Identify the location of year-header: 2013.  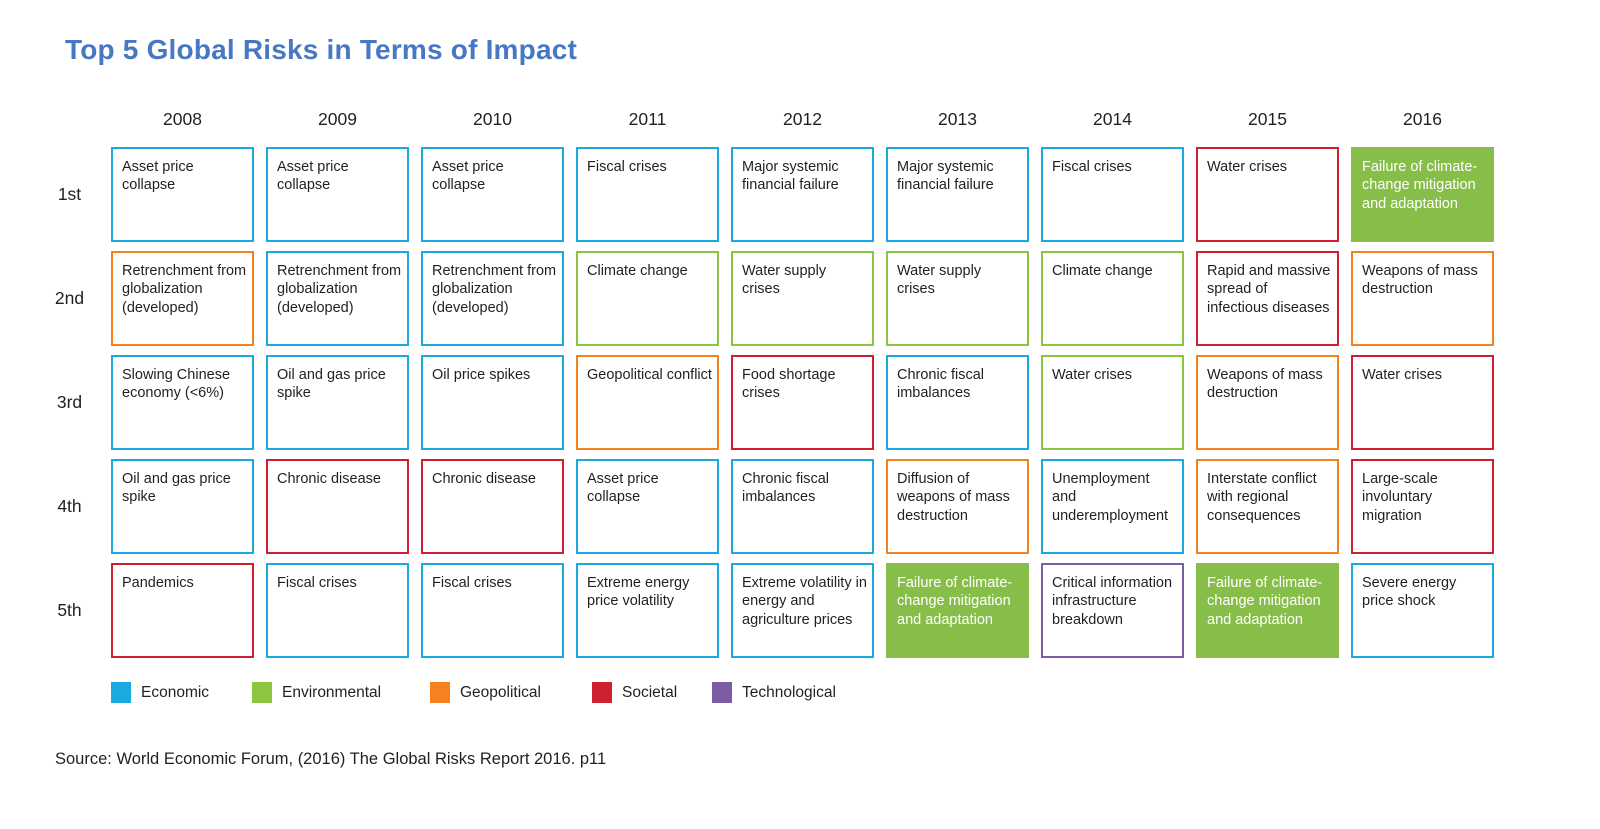
(957, 118).